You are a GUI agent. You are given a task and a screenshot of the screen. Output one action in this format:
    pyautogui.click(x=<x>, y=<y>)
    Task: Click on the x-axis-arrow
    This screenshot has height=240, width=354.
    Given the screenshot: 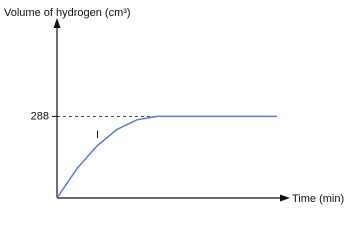 What is the action you would take?
    pyautogui.click(x=285, y=198)
    